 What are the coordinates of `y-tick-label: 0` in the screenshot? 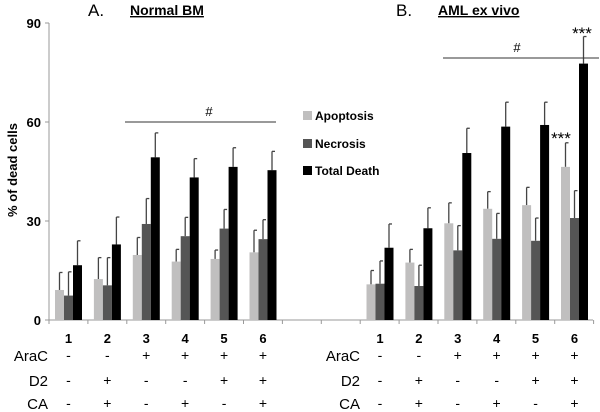 It's located at (37, 320).